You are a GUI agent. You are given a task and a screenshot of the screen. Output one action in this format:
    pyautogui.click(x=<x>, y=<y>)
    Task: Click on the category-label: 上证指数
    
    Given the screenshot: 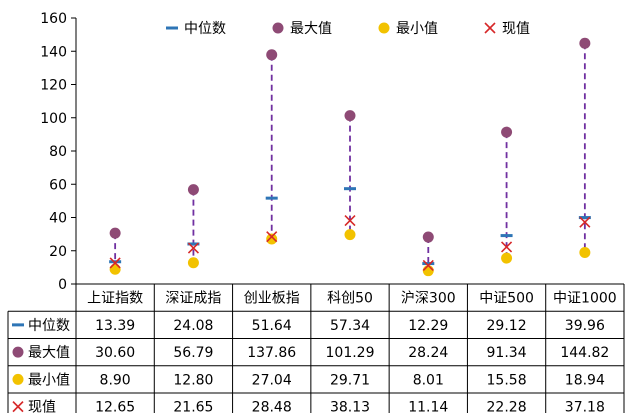 What is the action you would take?
    pyautogui.click(x=115, y=299)
    